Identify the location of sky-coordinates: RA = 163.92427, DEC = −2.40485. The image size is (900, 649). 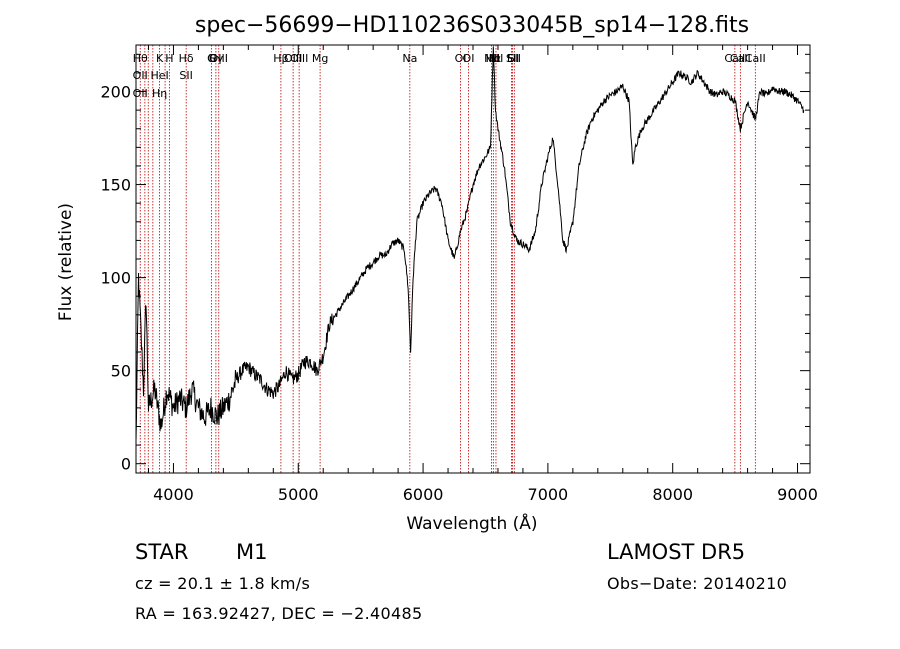
(279, 613).